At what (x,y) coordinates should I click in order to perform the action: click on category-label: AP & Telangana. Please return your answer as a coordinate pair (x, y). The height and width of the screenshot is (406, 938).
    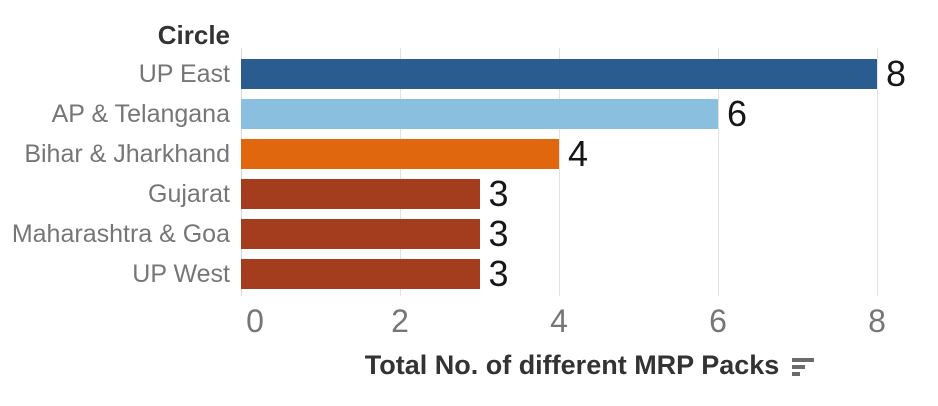
    Looking at the image, I should click on (140, 114).